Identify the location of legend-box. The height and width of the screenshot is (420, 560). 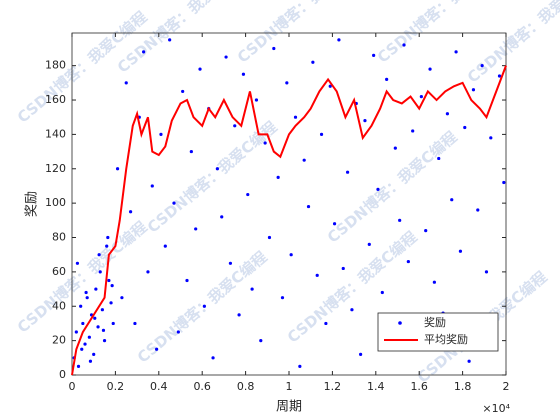
(438, 332).